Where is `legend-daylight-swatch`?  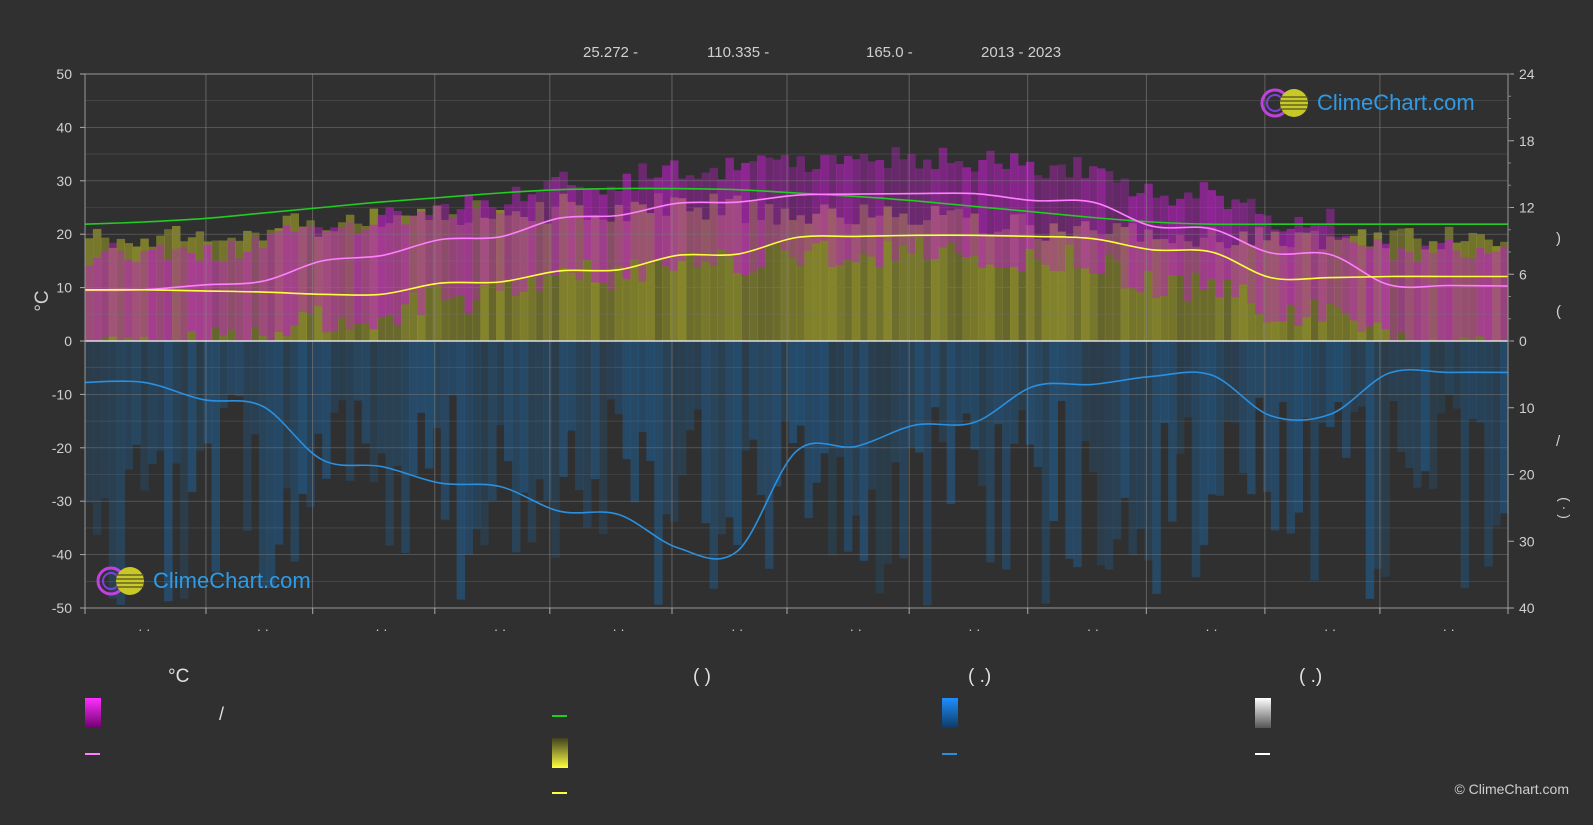 legend-daylight-swatch is located at coordinates (559, 716).